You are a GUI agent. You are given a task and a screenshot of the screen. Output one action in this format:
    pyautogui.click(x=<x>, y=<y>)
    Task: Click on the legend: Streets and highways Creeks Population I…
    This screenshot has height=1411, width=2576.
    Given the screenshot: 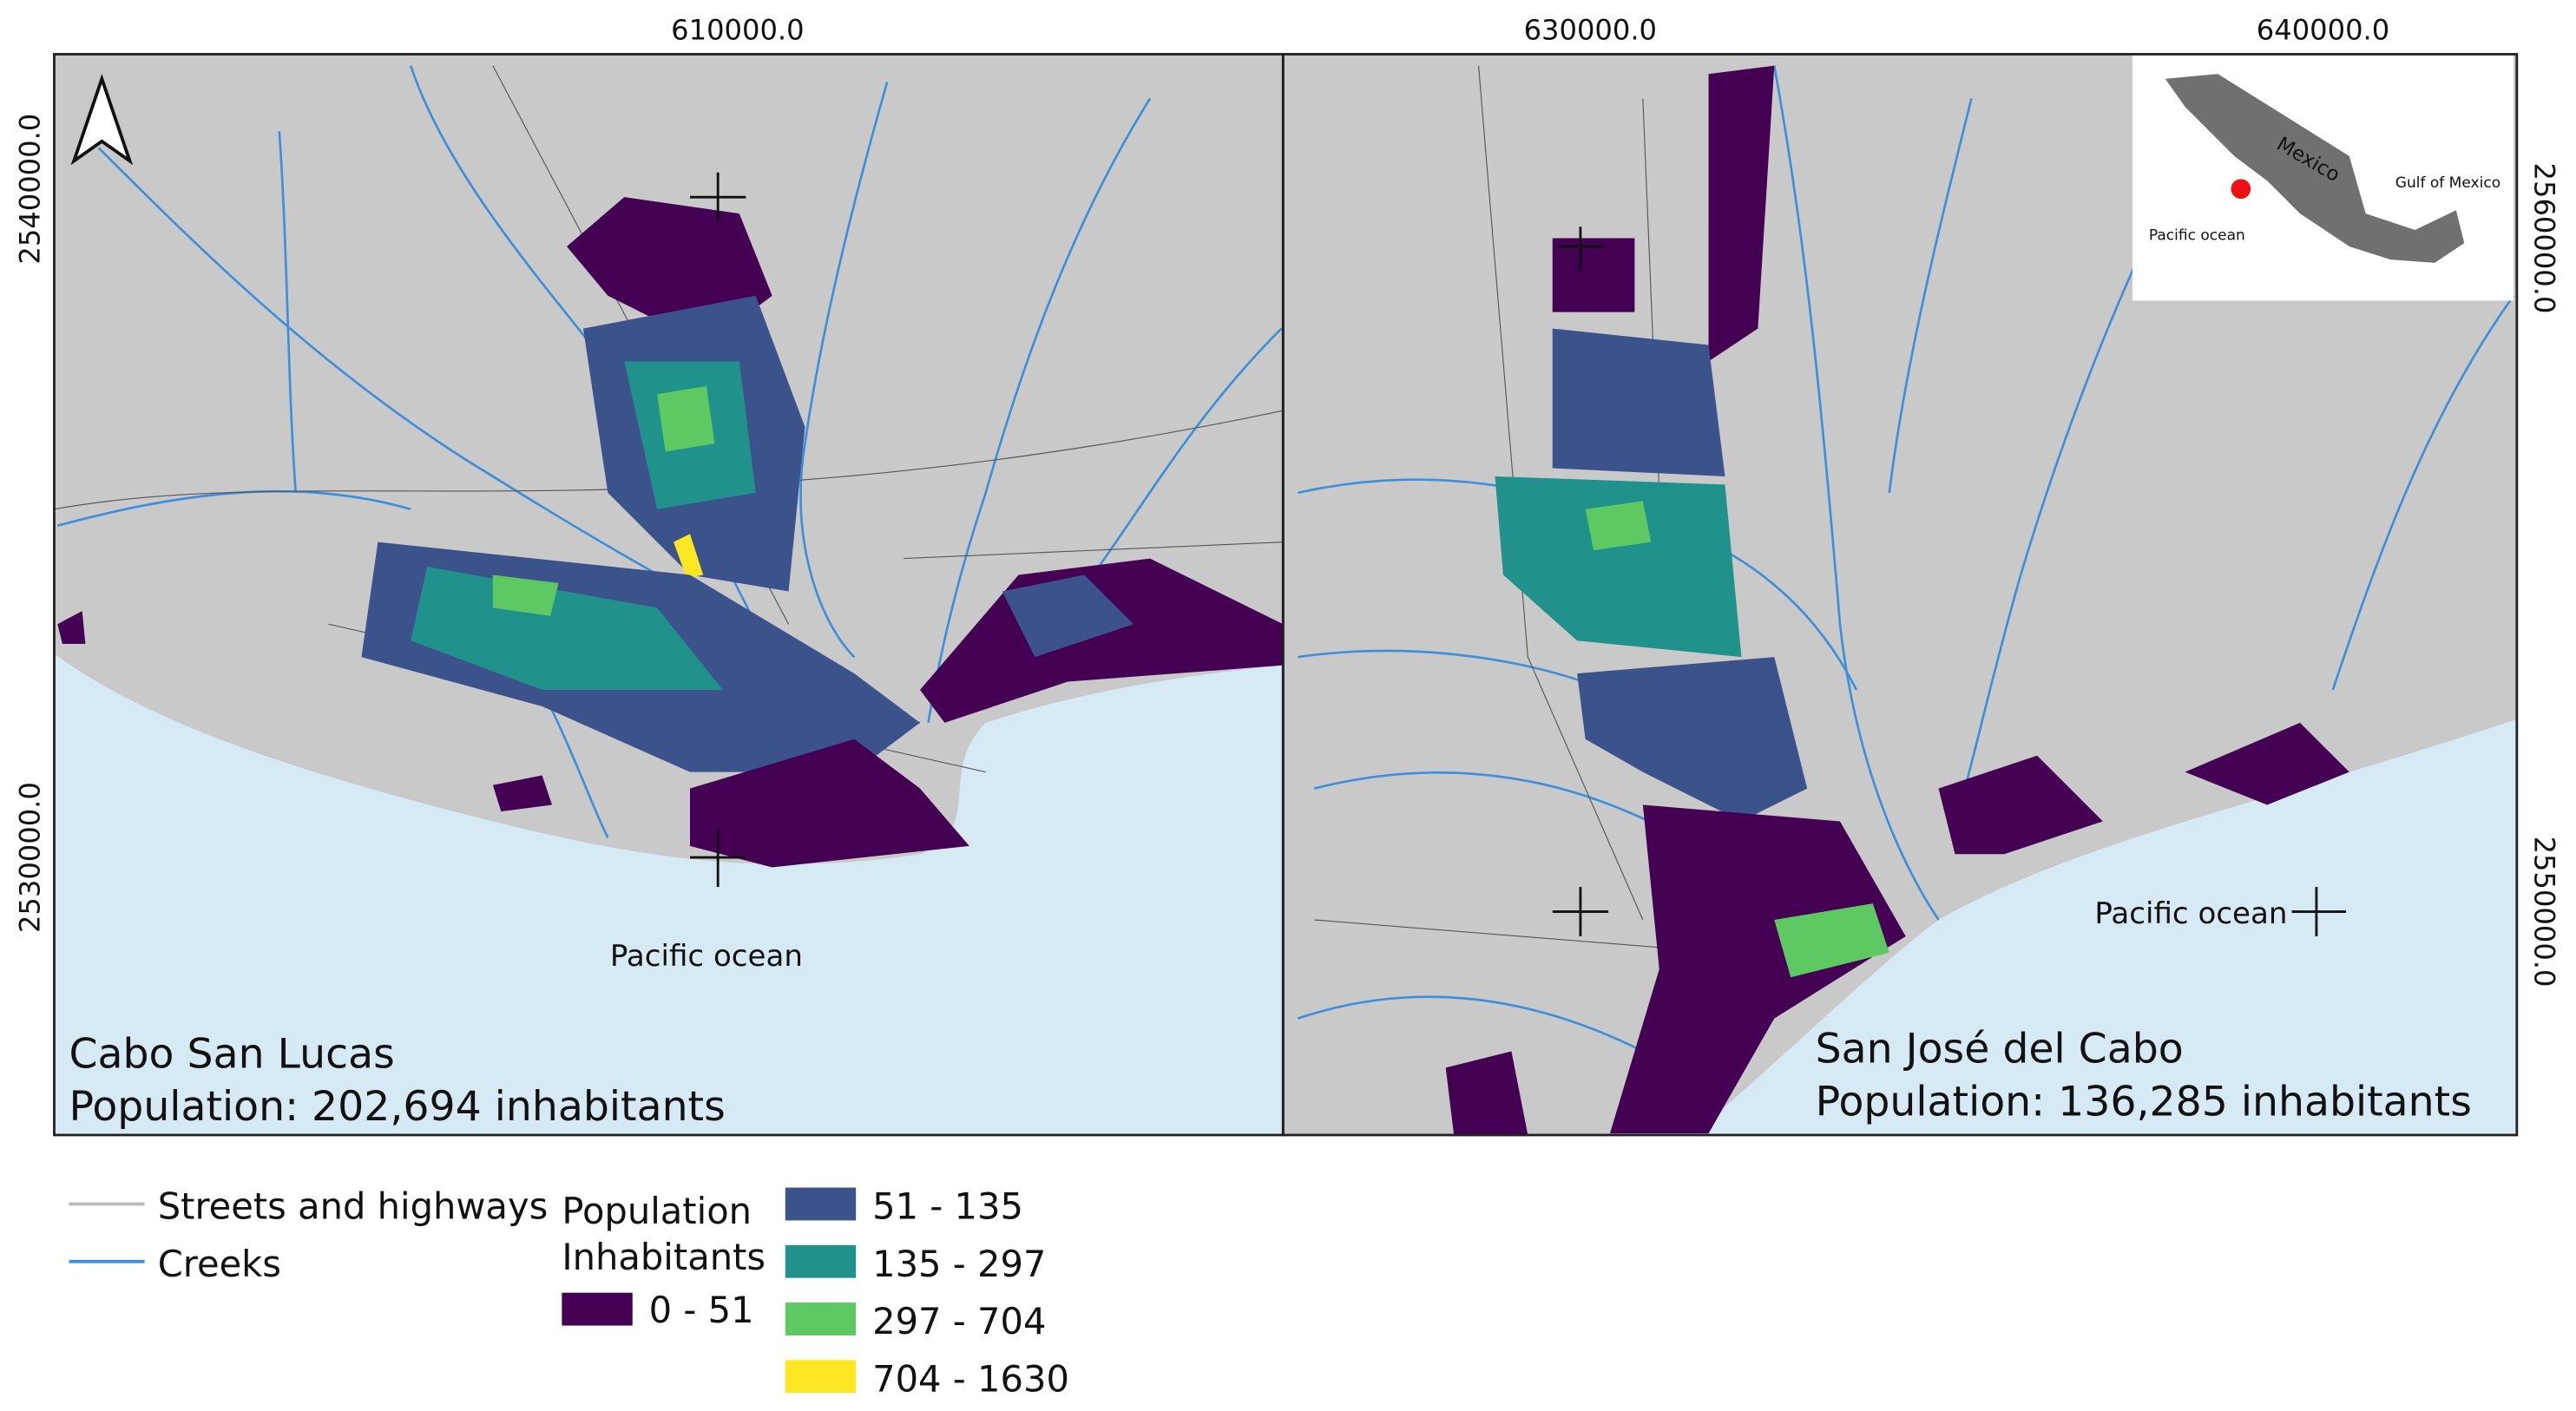 What is the action you would take?
    pyautogui.click(x=569, y=1292)
    